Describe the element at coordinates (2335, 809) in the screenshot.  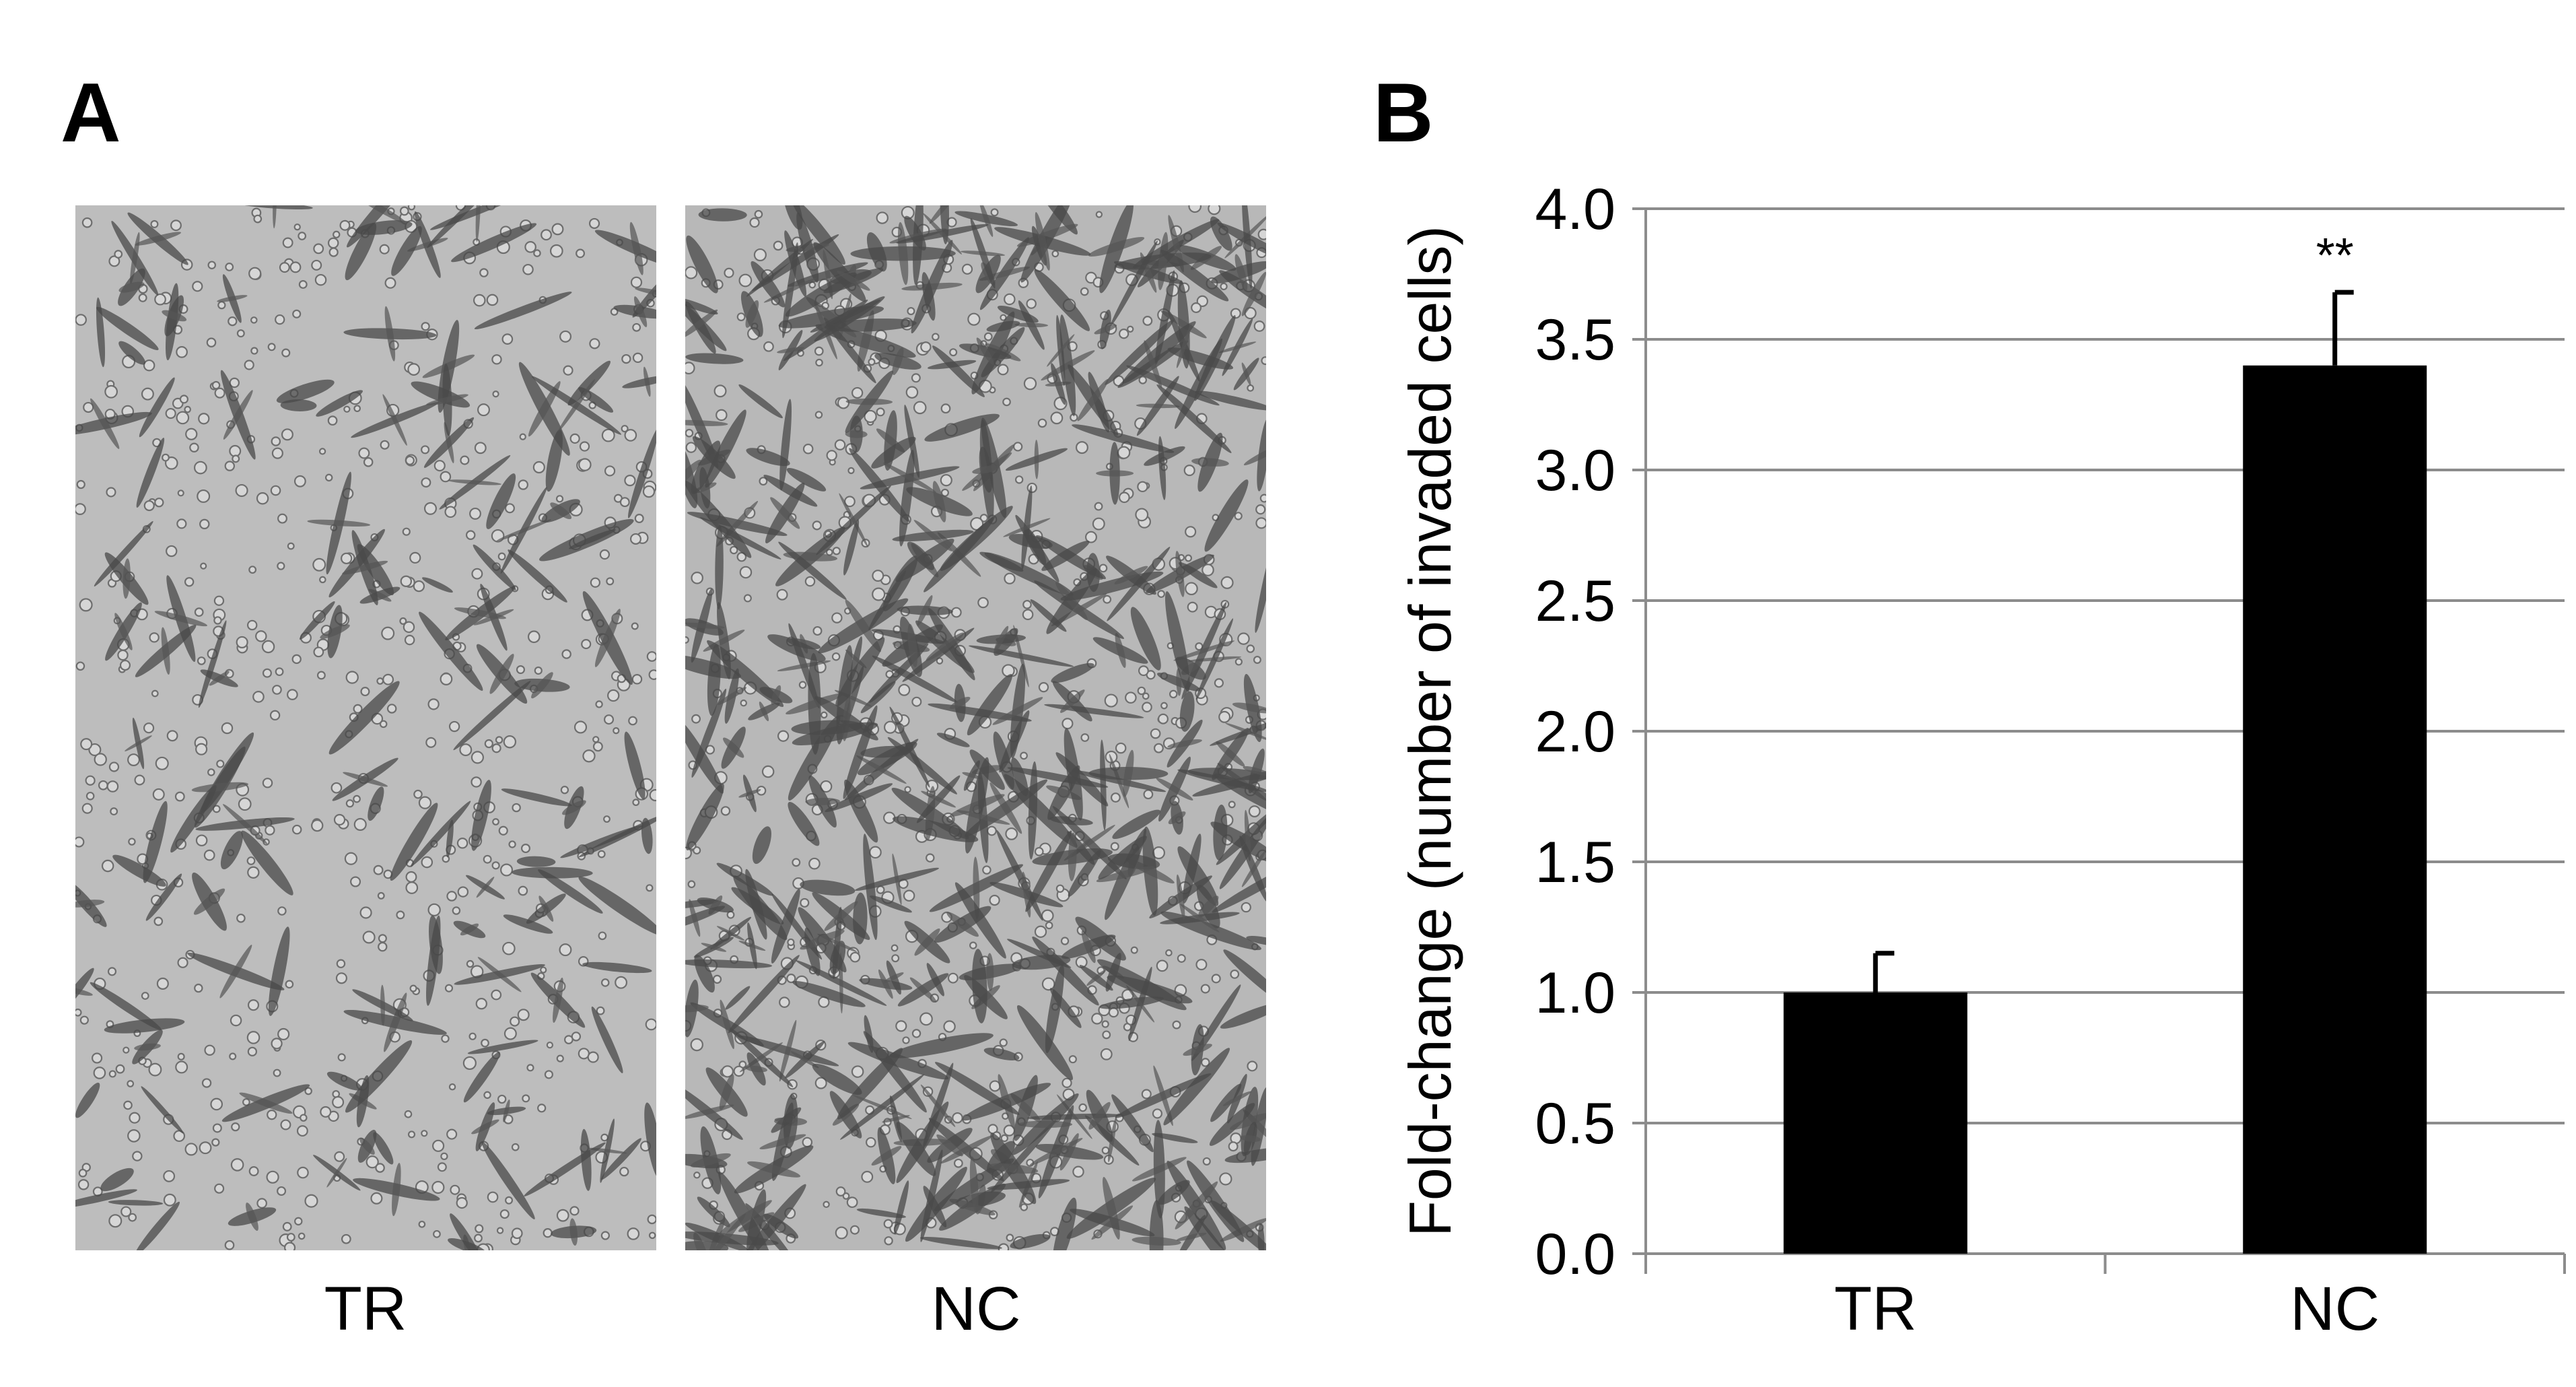
I see `bar-nc` at that location.